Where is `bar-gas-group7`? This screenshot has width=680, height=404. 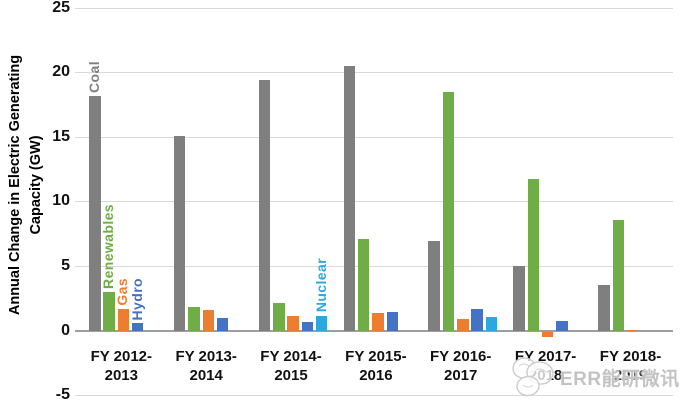 bar-gas-group7 is located at coordinates (632, 330).